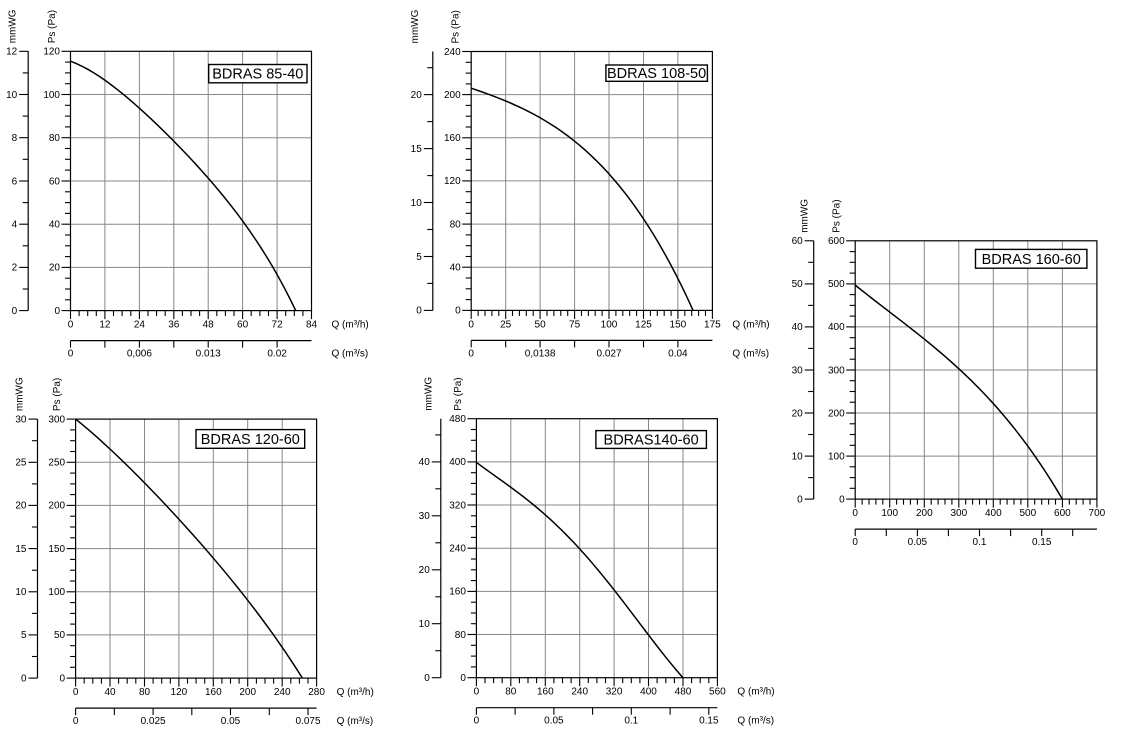 The width and height of the screenshot is (1124, 748). I want to click on svg-text: 150, so click(678, 324).